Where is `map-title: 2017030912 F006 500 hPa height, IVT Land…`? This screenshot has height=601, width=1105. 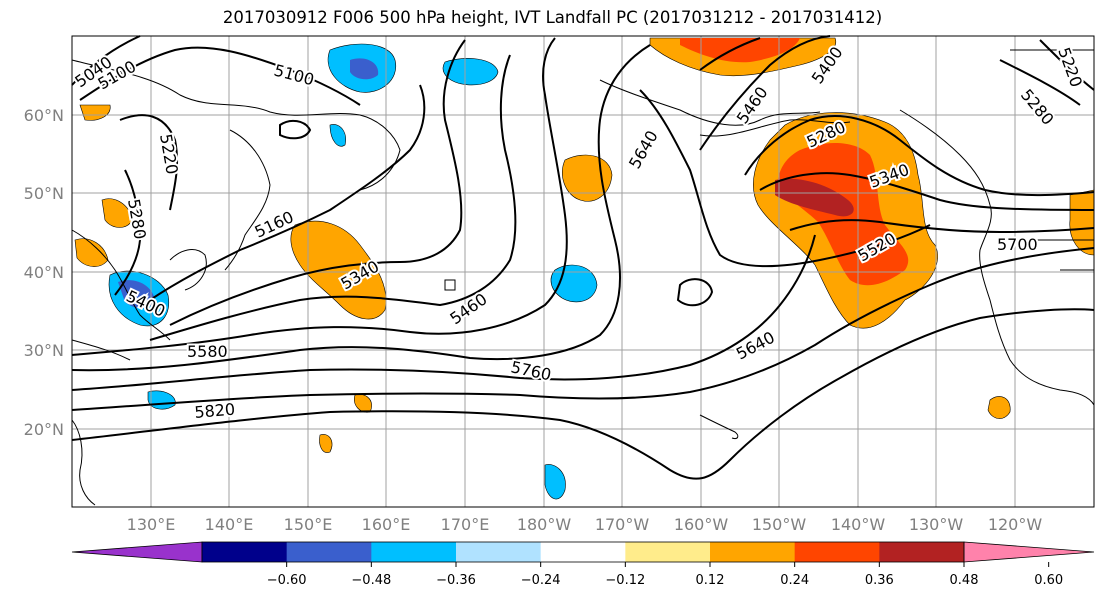
map-title: 2017030912 F006 500 hPa height, IVT Land… is located at coordinates (552, 17).